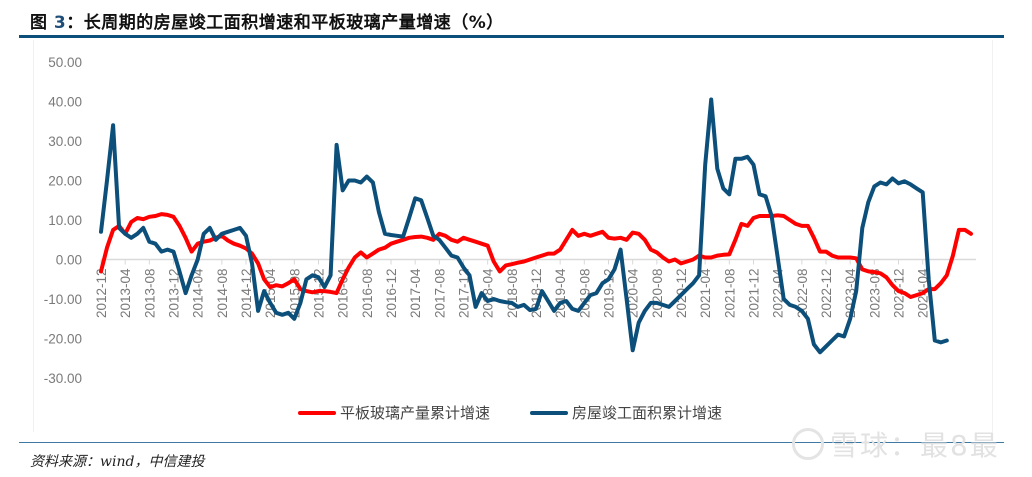  Describe the element at coordinates (65, 141) in the screenshot. I see `y-tick-label: 30.00` at that location.